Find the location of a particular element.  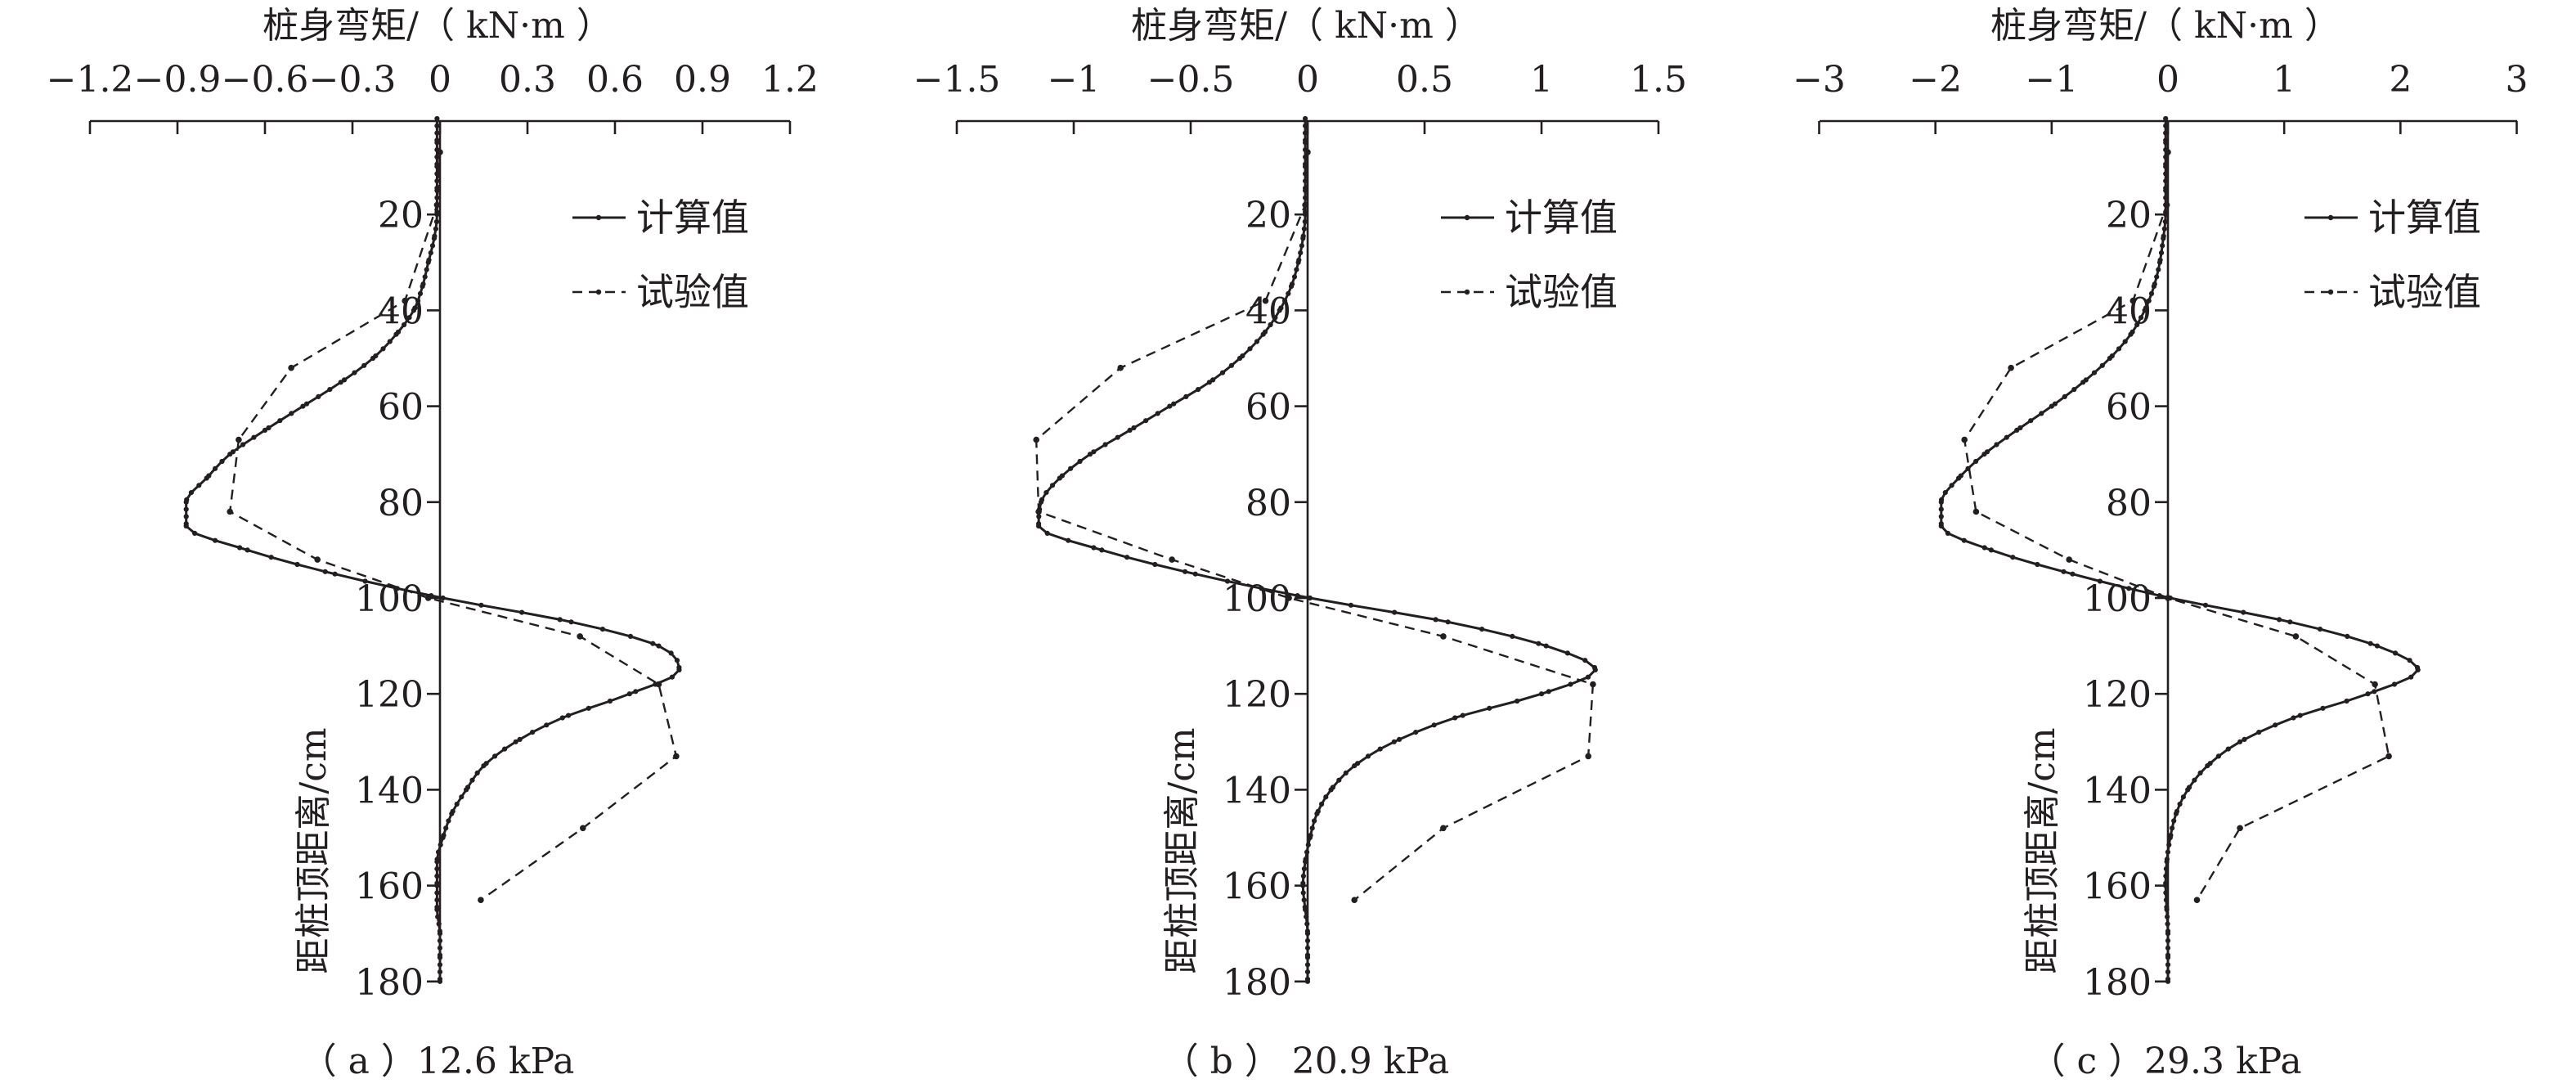

y-axis-title: 距桩顶距离/cm is located at coordinates (313, 850).